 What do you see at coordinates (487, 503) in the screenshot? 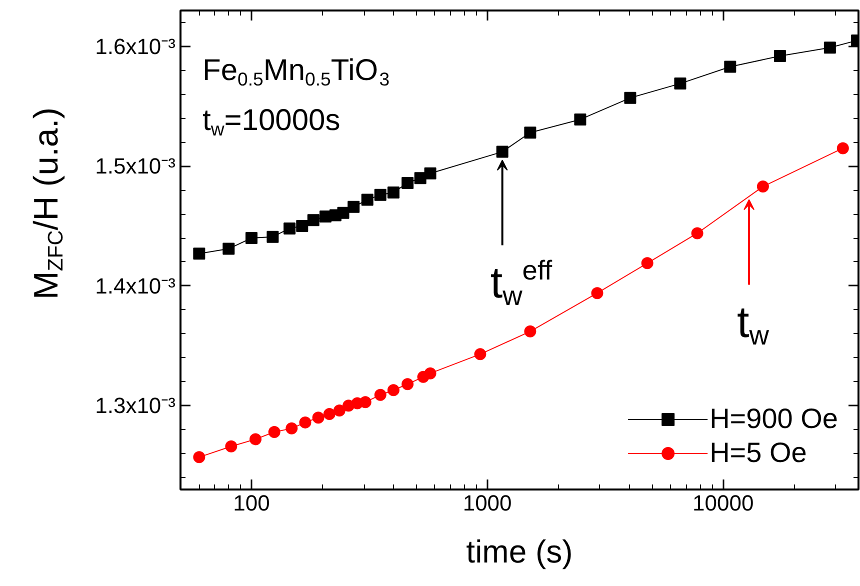
I see `x-tick-label: 1000` at bounding box center [487, 503].